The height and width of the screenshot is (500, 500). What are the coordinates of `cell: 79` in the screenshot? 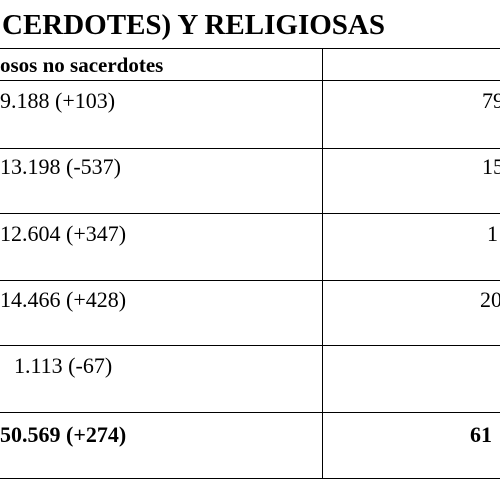 It's located at (491, 100).